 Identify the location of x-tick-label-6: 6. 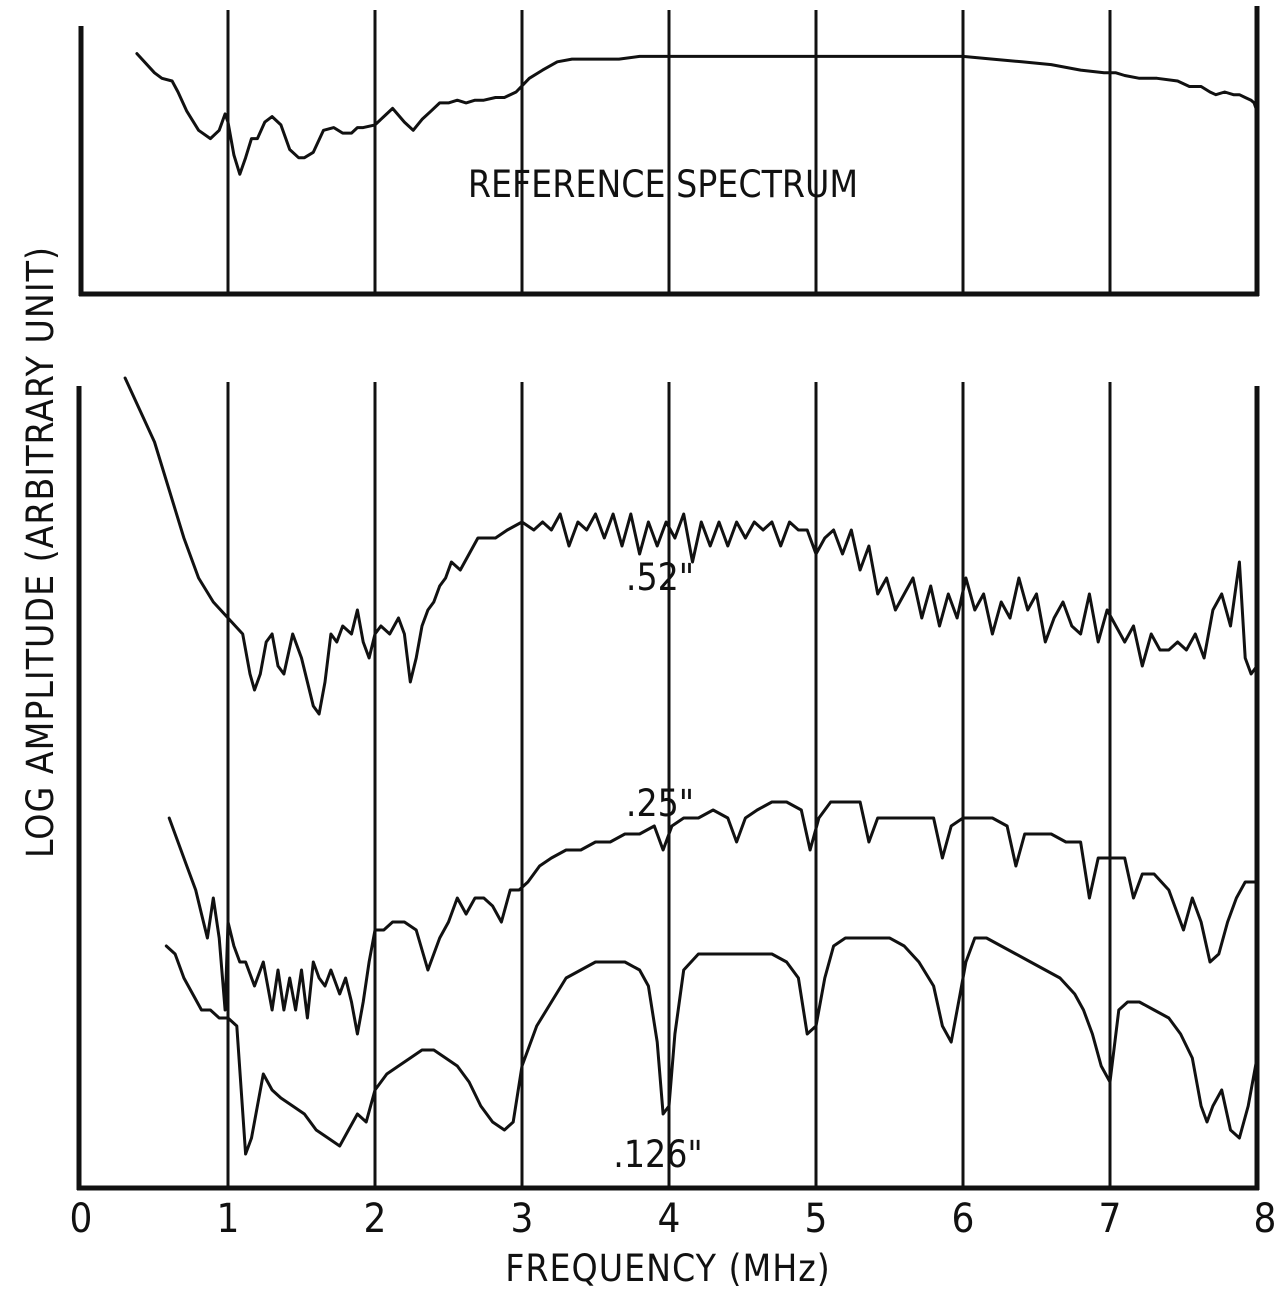
(963, 1219).